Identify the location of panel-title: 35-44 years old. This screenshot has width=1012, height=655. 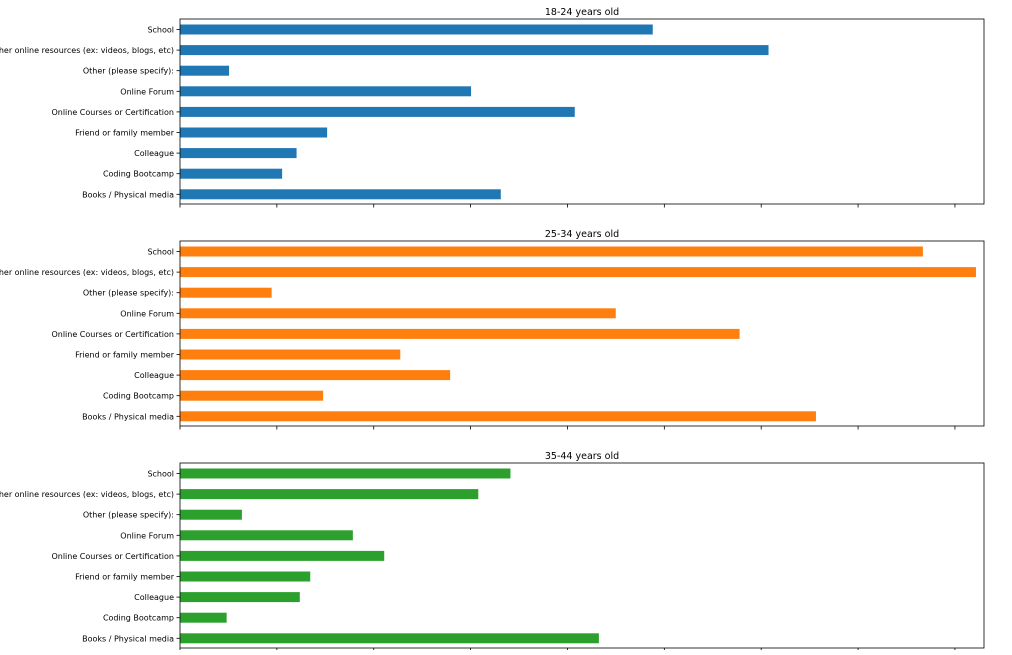
(582, 456).